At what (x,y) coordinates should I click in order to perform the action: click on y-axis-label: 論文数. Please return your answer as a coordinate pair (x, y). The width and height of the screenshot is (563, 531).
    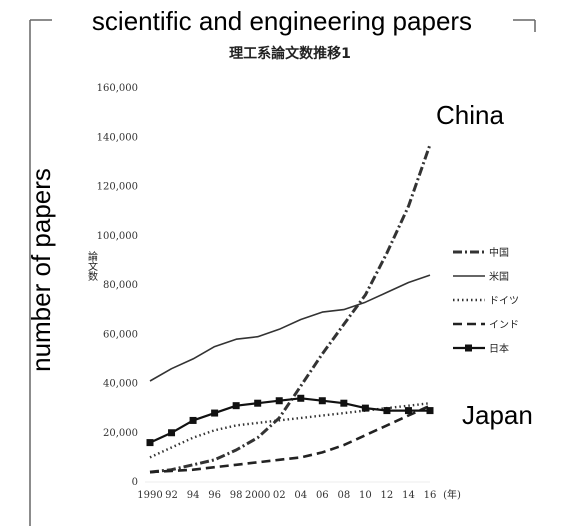
    Looking at the image, I should click on (92, 266).